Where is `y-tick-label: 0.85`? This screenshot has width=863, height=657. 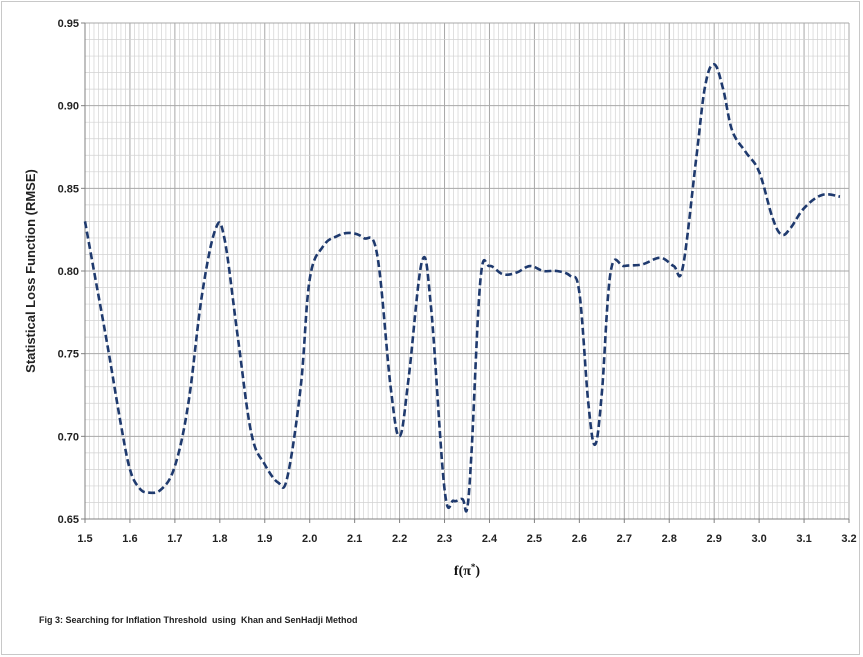
y-tick-label: 0.85 is located at coordinates (68, 189).